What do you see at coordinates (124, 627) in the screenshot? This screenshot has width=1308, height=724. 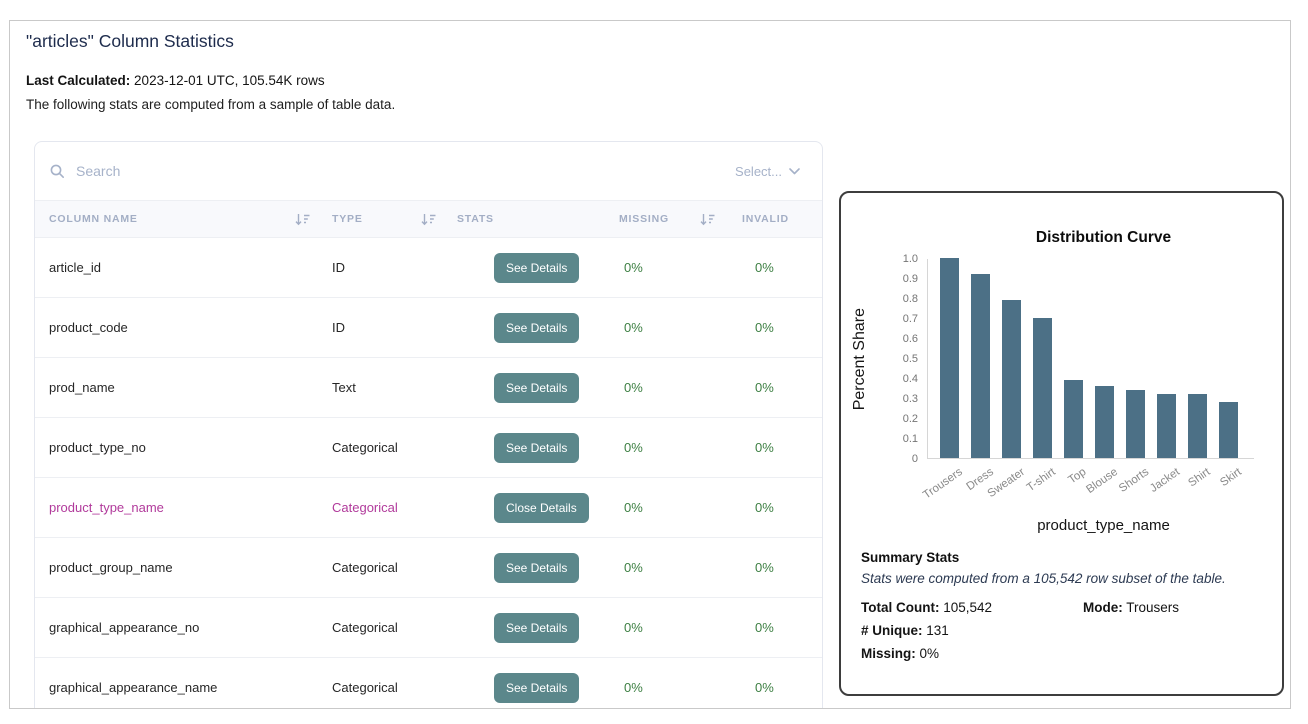 I see `column-name-cell: graphical_appearance_no` at bounding box center [124, 627].